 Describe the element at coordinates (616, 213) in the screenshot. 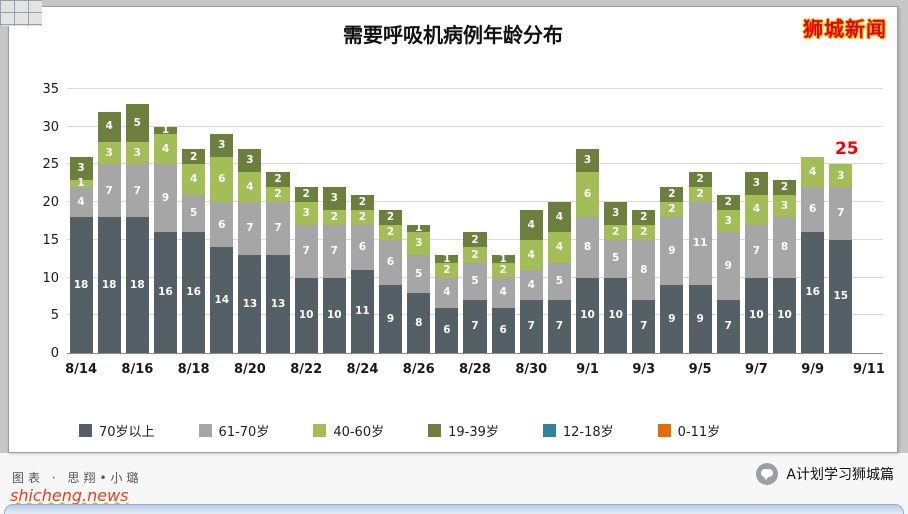

I see `segment-value: 3` at that location.